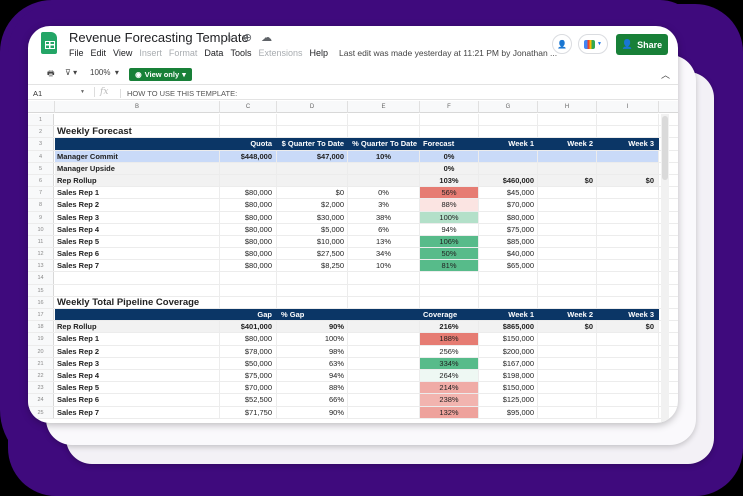  I want to click on share-button: 👤 Share, so click(642, 44).